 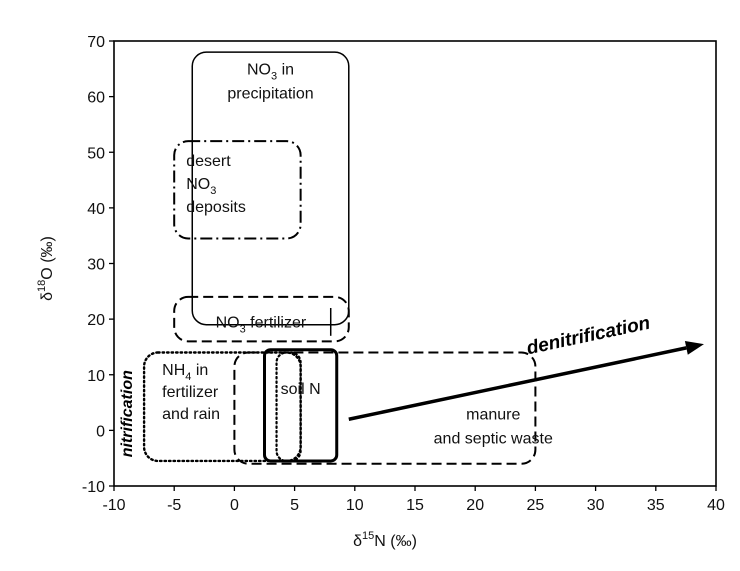 What do you see at coordinates (385, 540) in the screenshot?
I see `x-axis-label: δ15N (‰)` at bounding box center [385, 540].